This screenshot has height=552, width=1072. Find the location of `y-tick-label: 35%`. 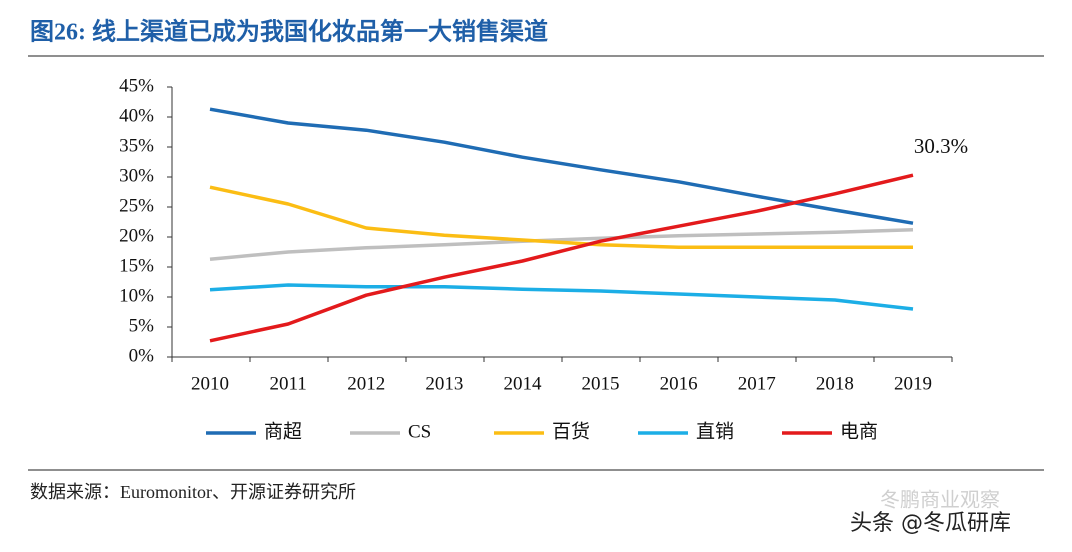

y-tick-label: 35% is located at coordinates (136, 145).